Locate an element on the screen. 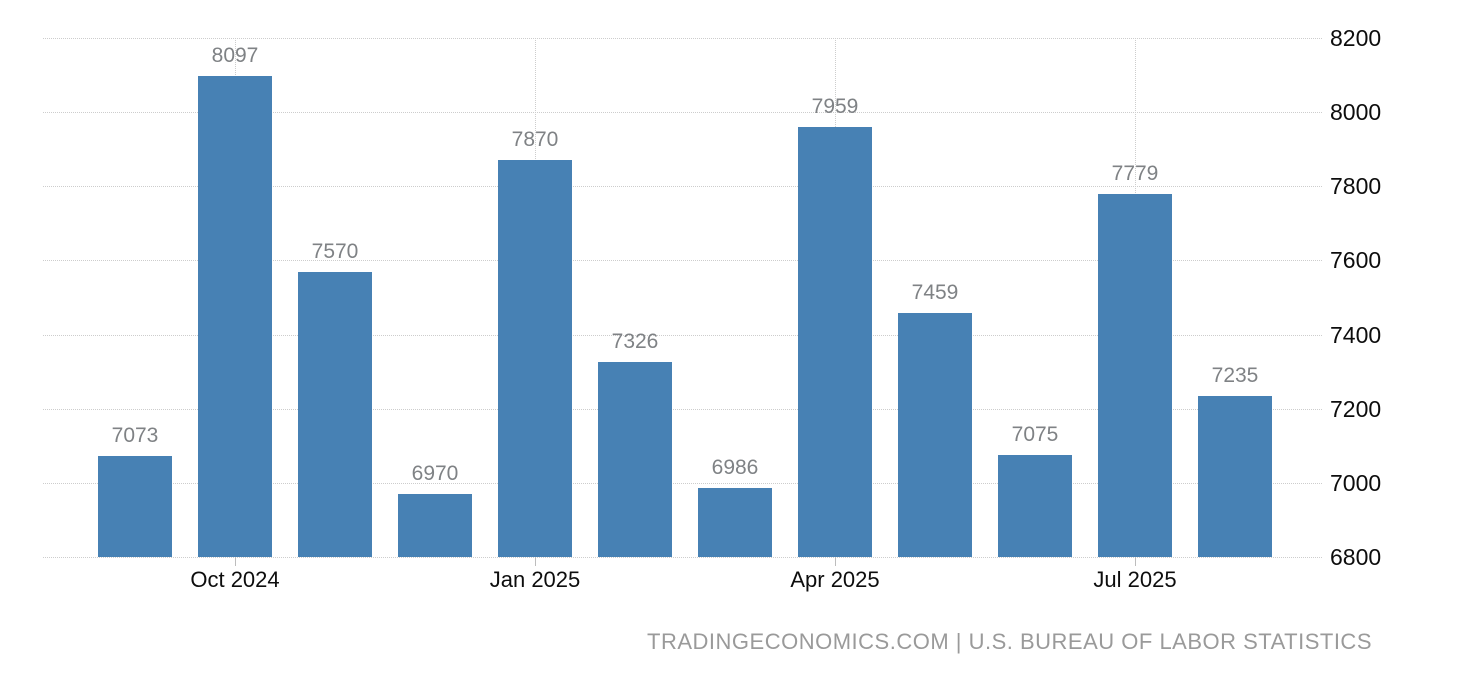 Image resolution: width=1460 pixels, height=680 pixels. bar-value-label: 7959 is located at coordinates (835, 107).